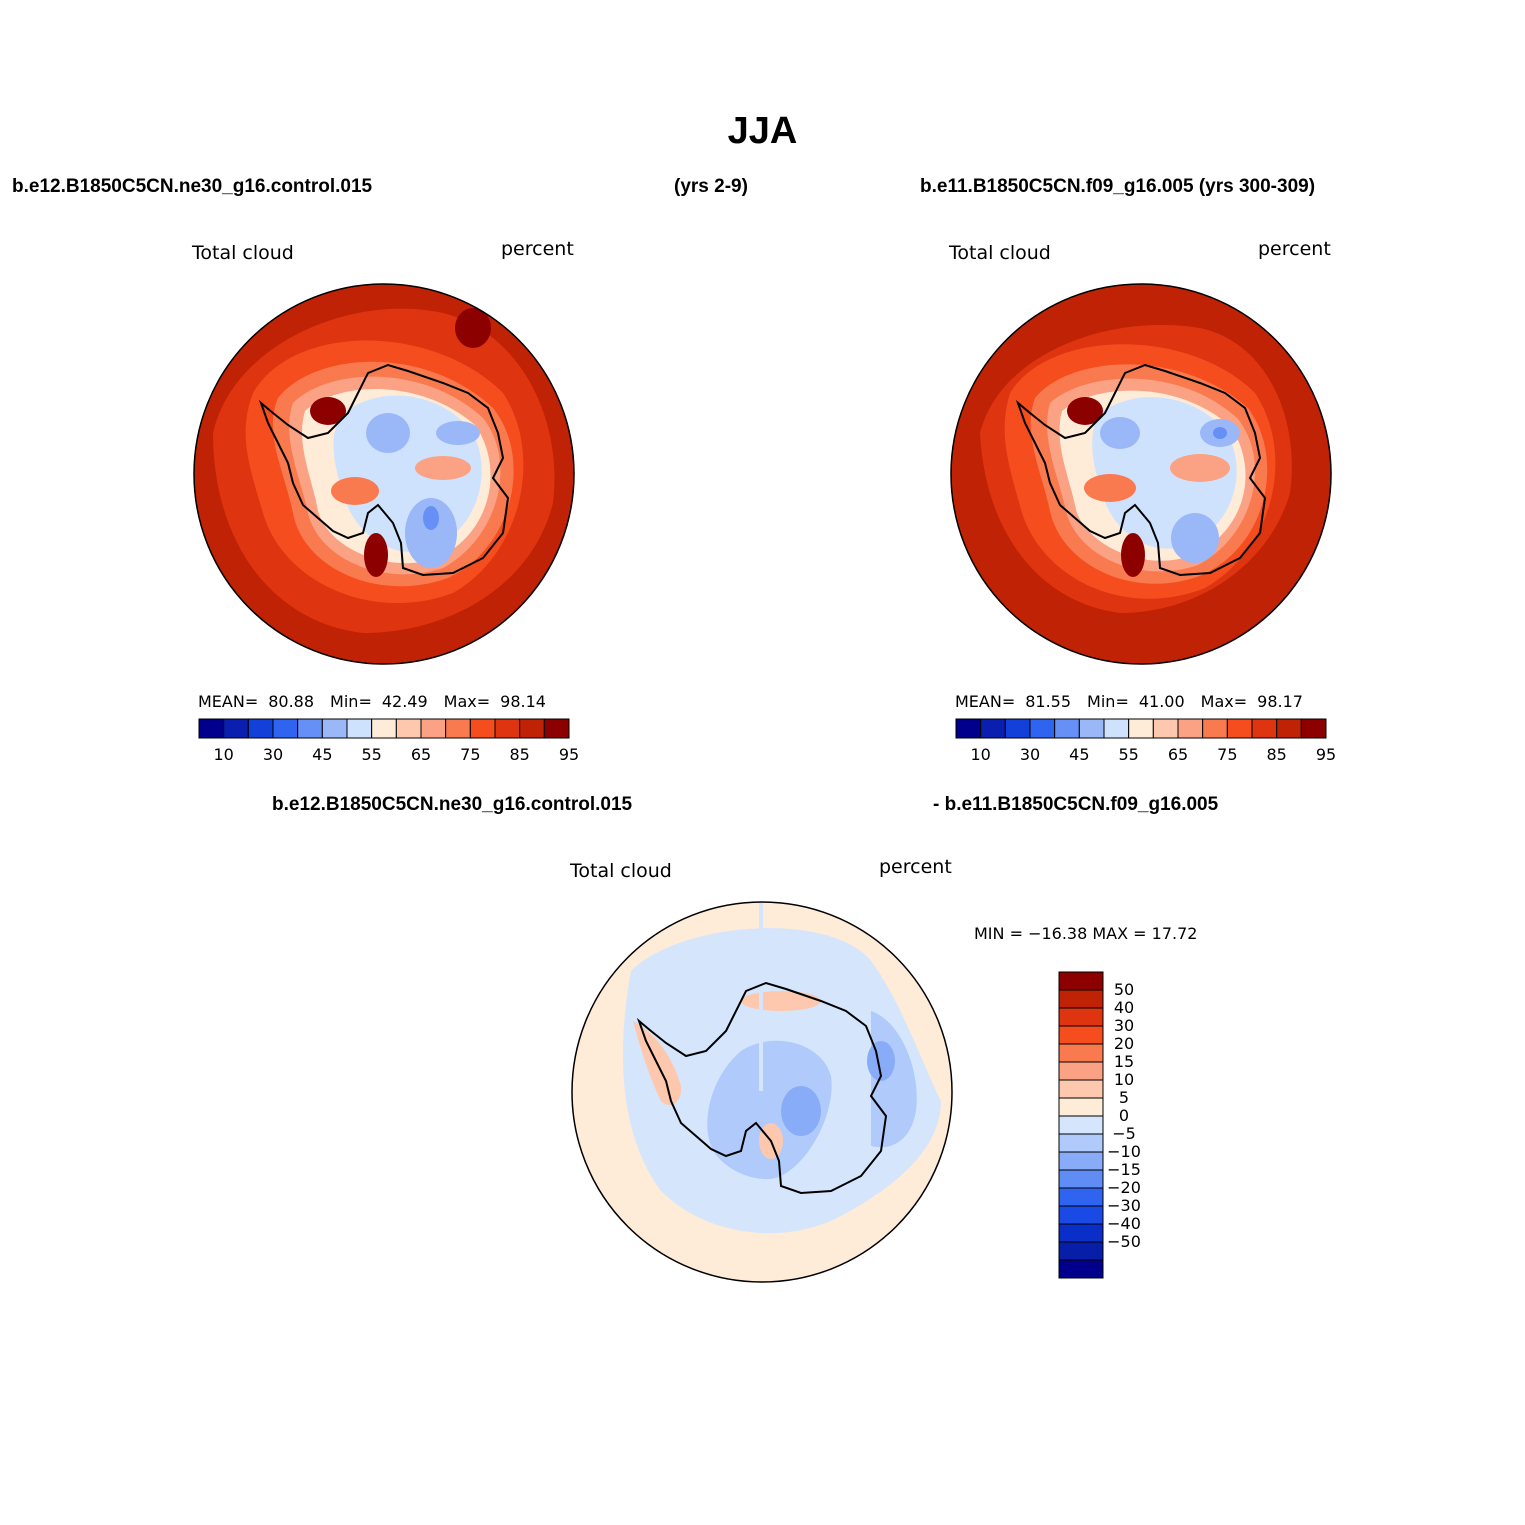 The height and width of the screenshot is (1525, 1525). What do you see at coordinates (519, 754) in the screenshot?
I see `panel1-colorbar-tick-label: 85` at bounding box center [519, 754].